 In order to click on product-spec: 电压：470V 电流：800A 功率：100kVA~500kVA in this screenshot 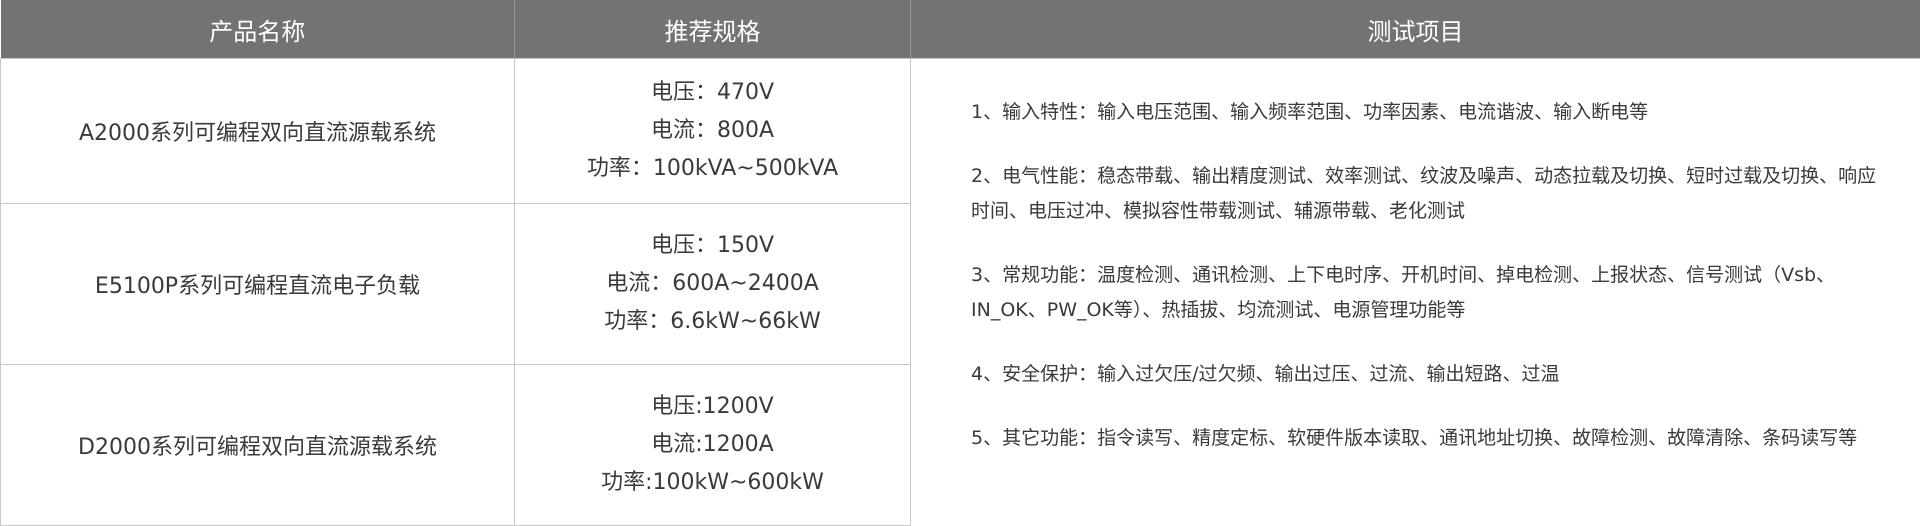, I will do `click(713, 131)`.